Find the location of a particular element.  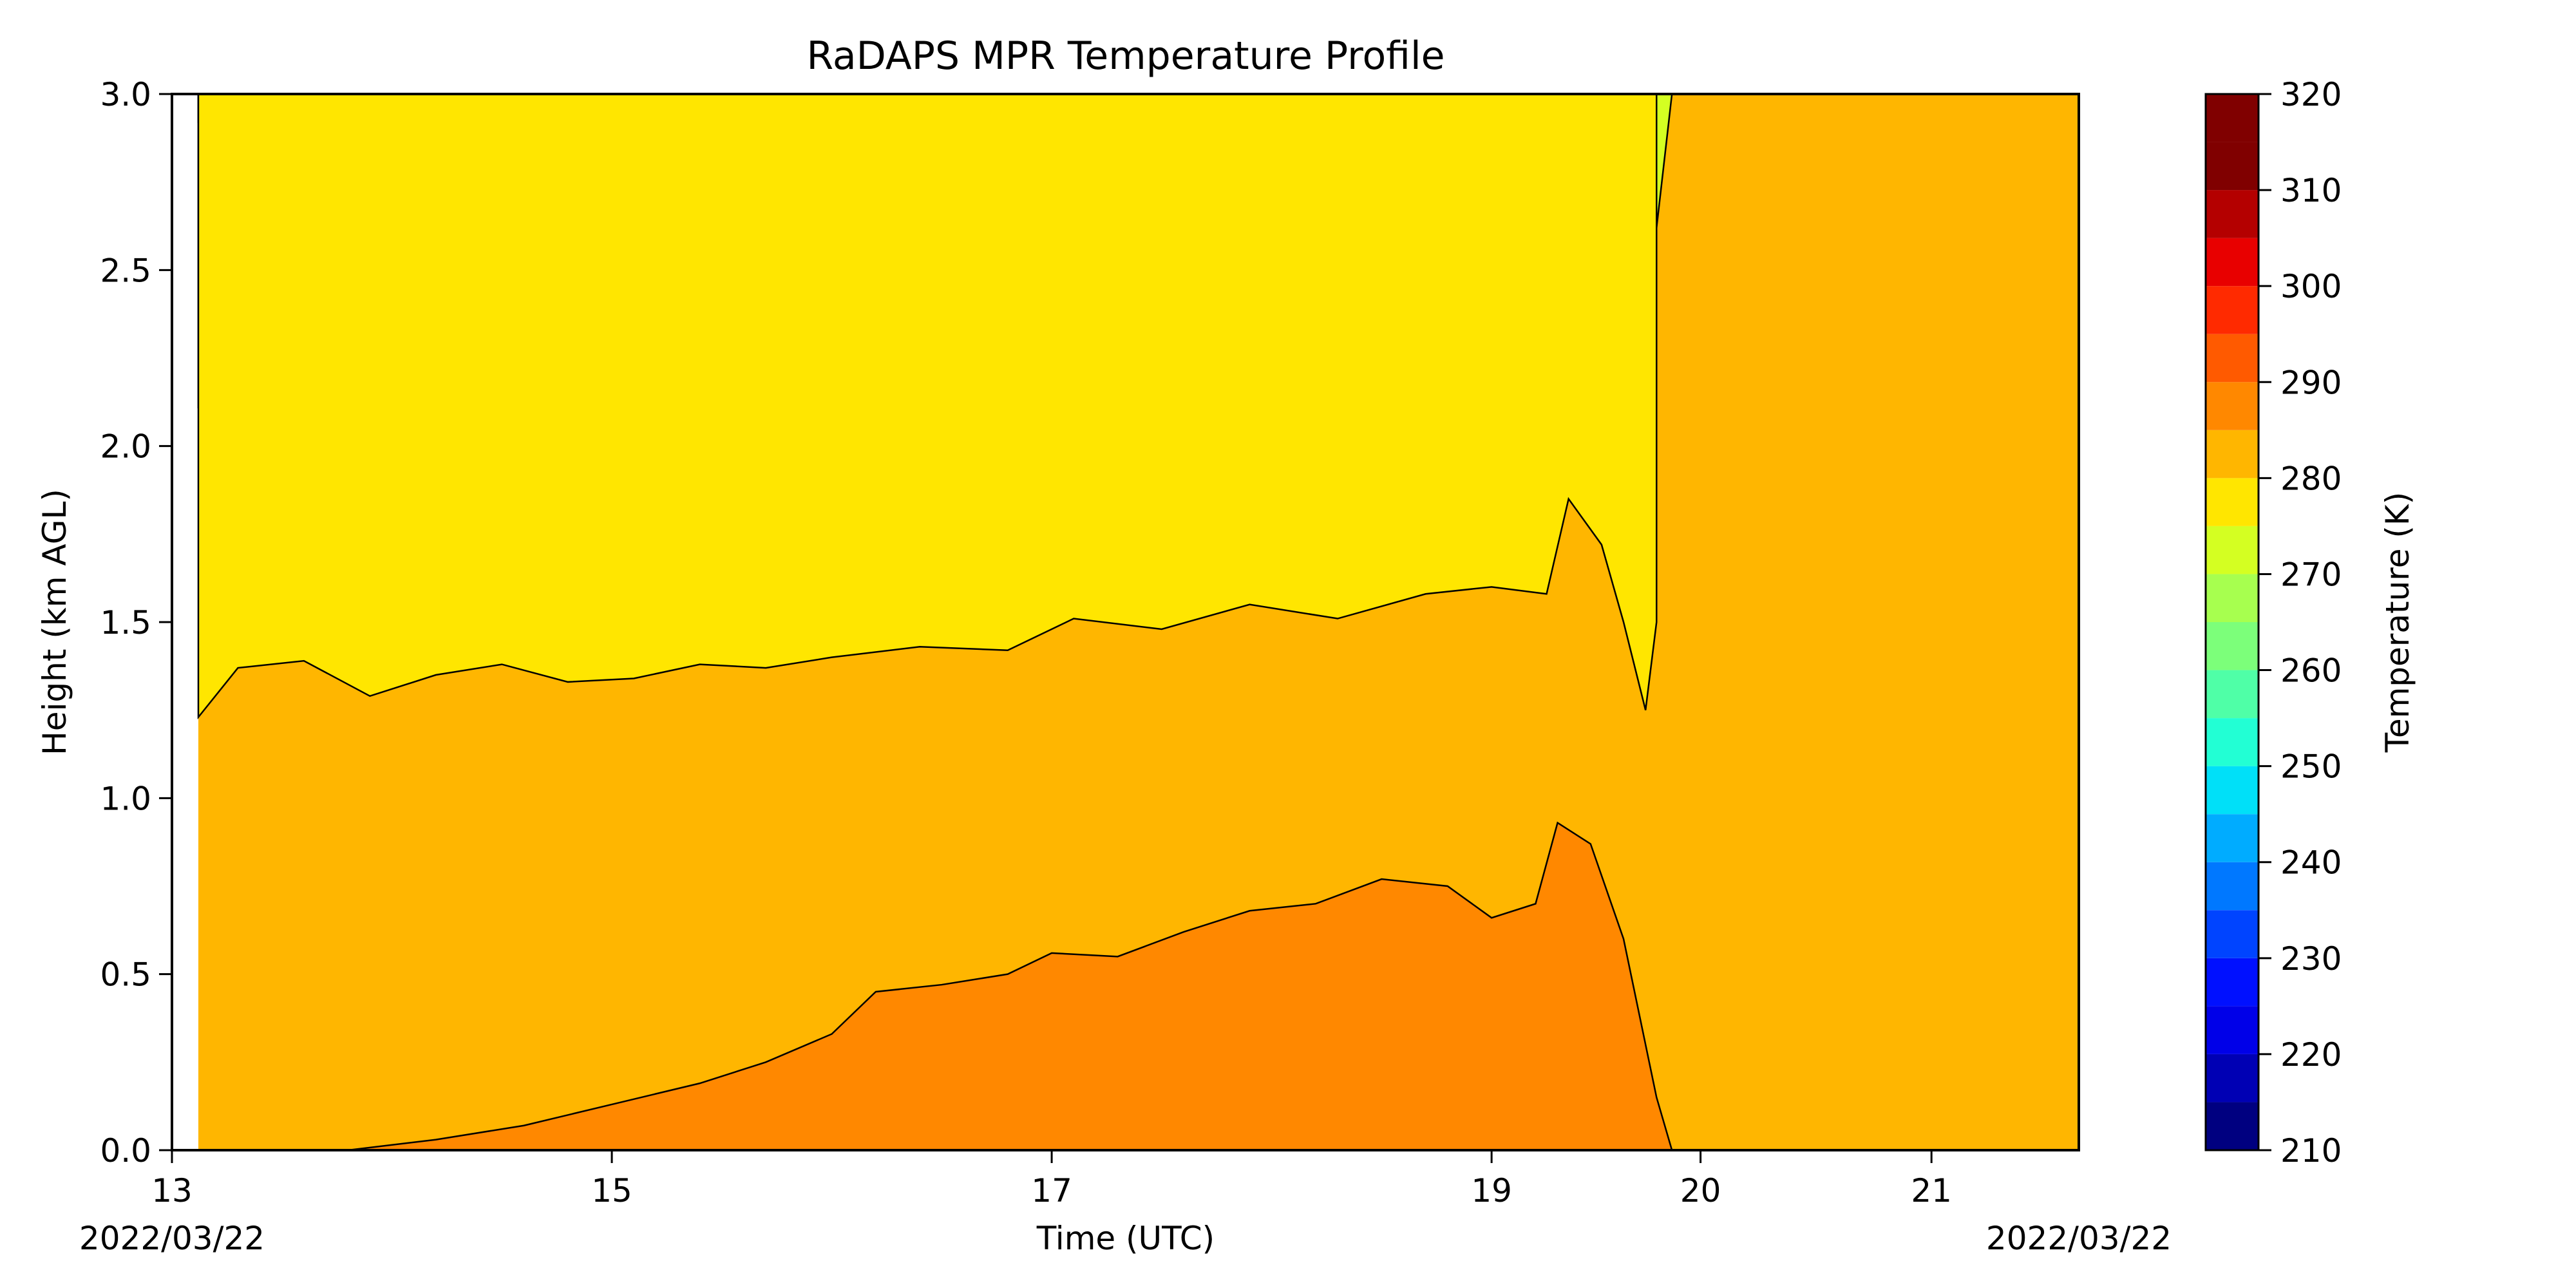

x-tick-label: 19 is located at coordinates (1492, 1190).